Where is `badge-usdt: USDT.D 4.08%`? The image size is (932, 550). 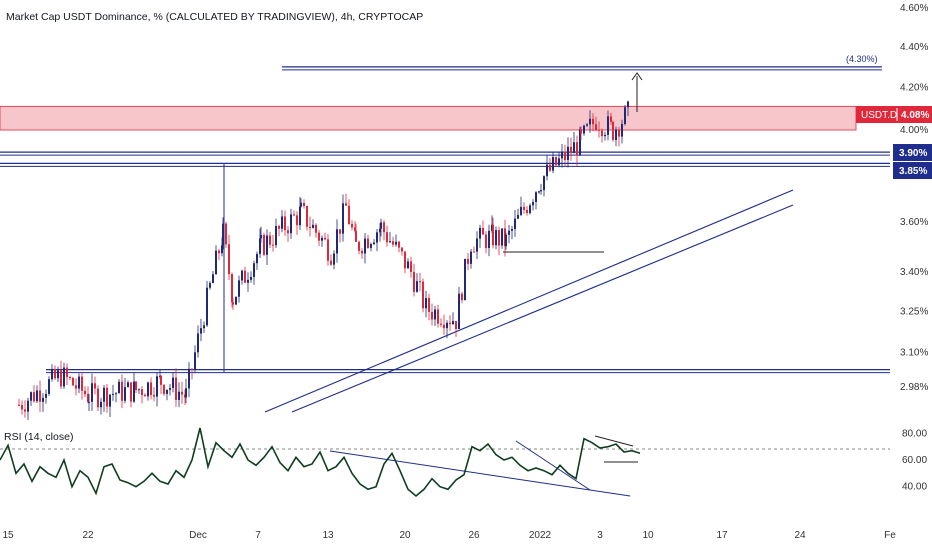 badge-usdt: USDT.D 4.08% is located at coordinates (894, 114).